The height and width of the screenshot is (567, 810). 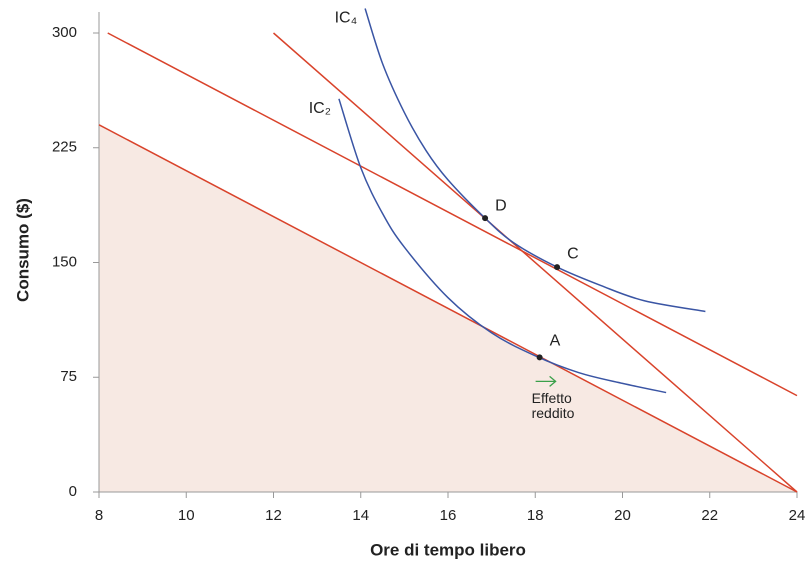 What do you see at coordinates (501, 205) in the screenshot?
I see `point-label: D` at bounding box center [501, 205].